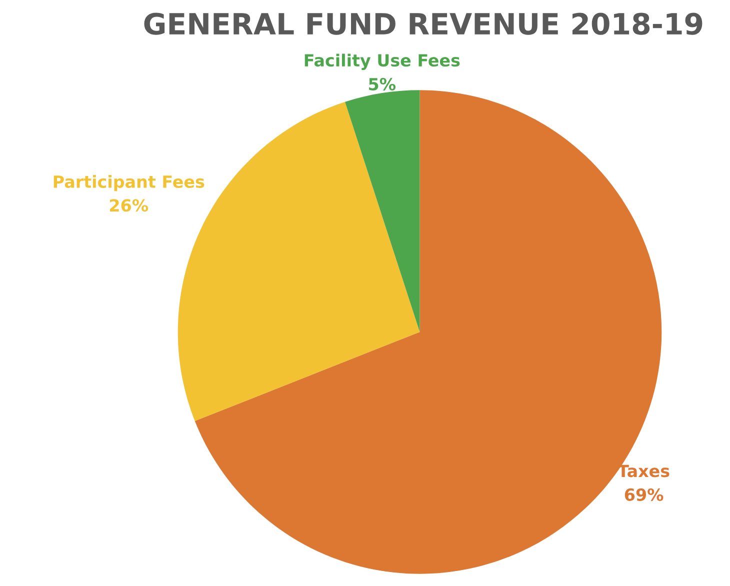  Describe the element at coordinates (382, 211) in the screenshot. I see `pie-slice` at that location.